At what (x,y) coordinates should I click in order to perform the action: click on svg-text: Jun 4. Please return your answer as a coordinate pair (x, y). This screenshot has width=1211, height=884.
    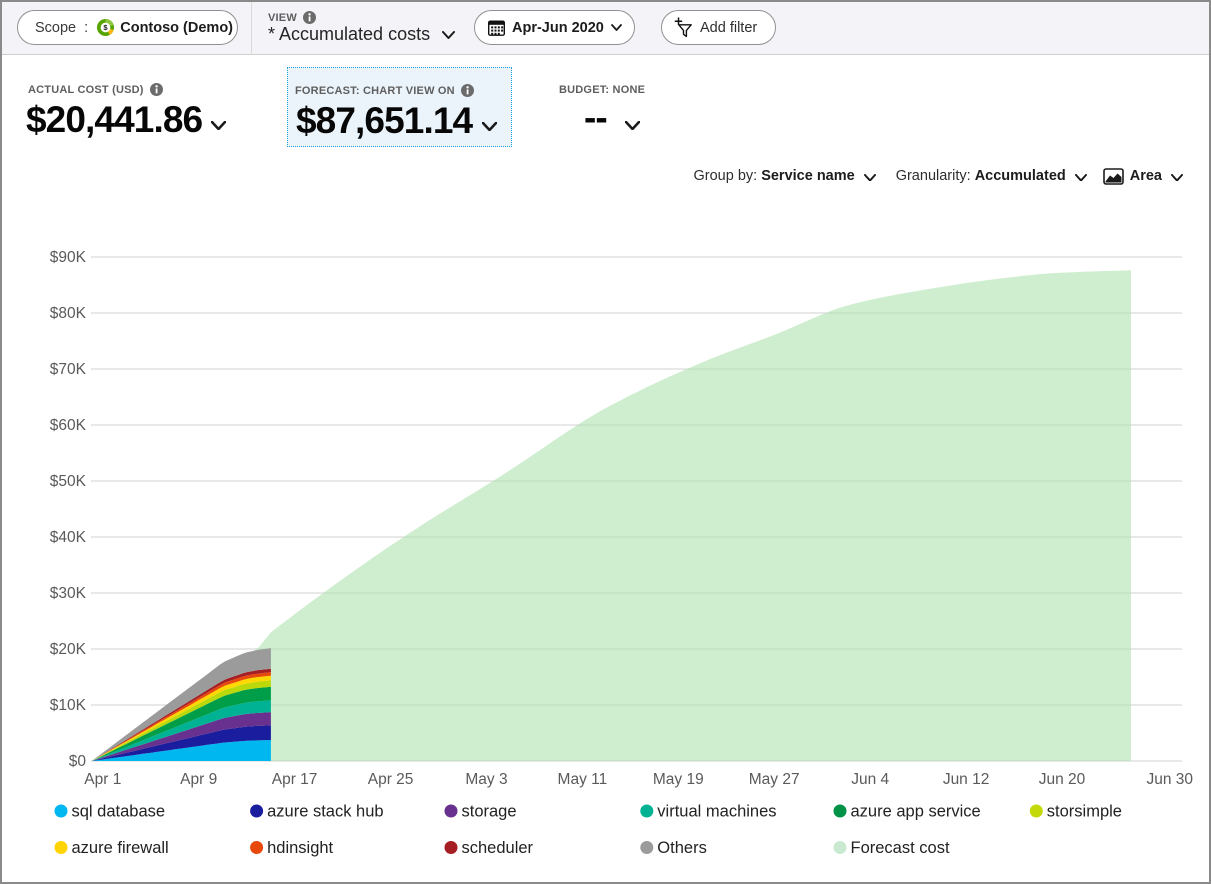
    Looking at the image, I should click on (870, 779).